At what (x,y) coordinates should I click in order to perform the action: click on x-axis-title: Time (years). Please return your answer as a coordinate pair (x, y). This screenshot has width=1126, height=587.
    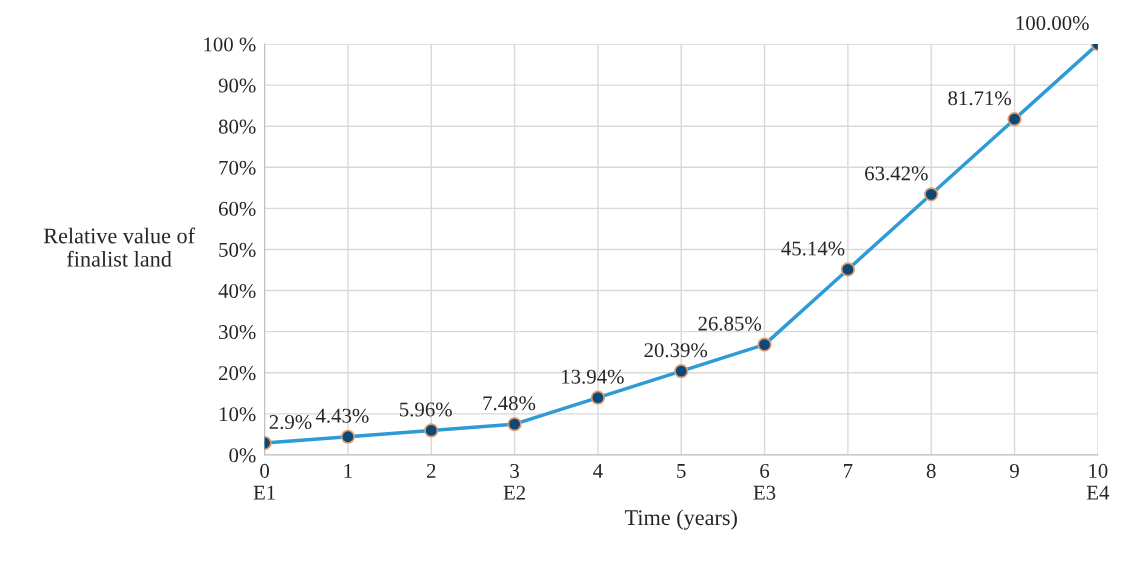
    Looking at the image, I should click on (680, 519).